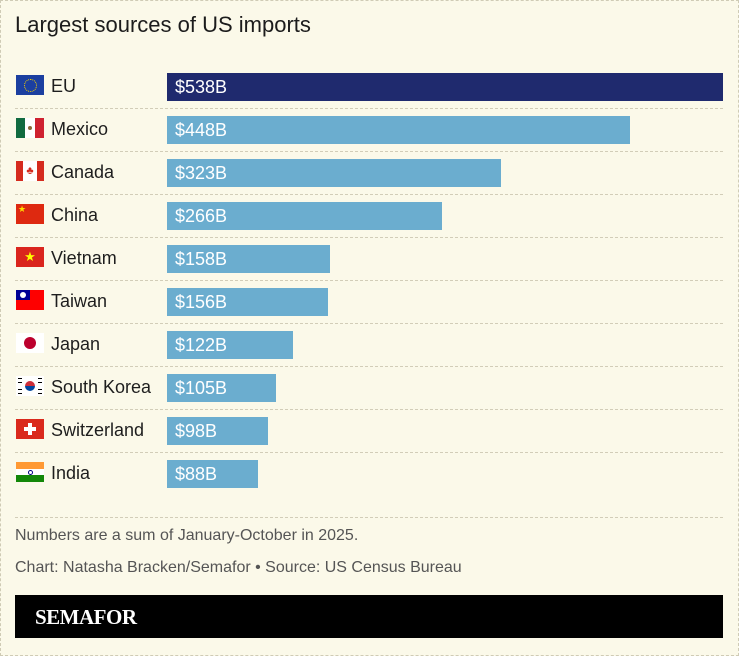  Describe the element at coordinates (98, 430) in the screenshot. I see `category-label: Switzerland` at that location.